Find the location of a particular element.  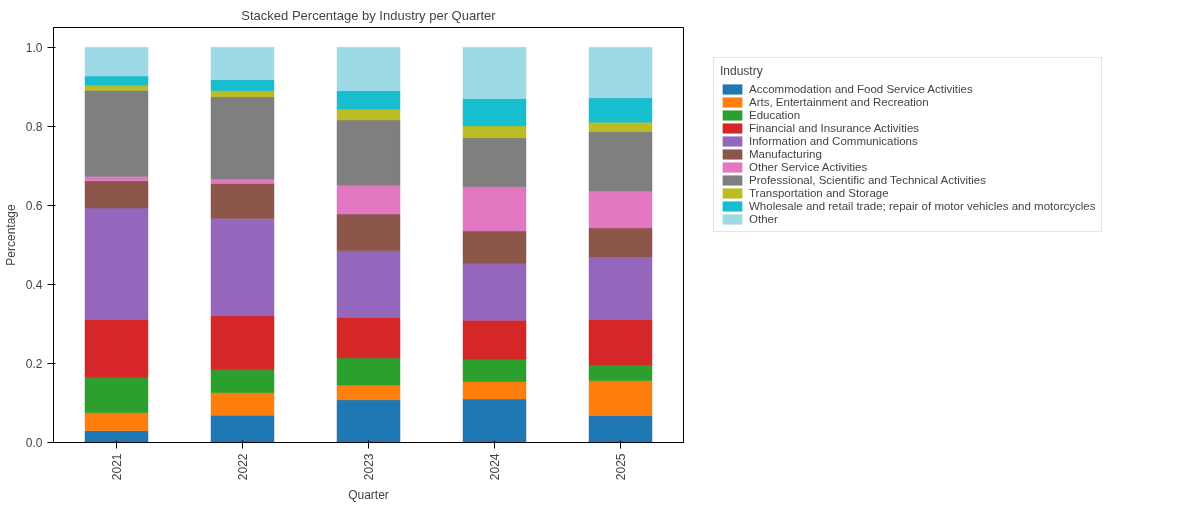

x-axis-title: Quarter is located at coordinates (368, 495).